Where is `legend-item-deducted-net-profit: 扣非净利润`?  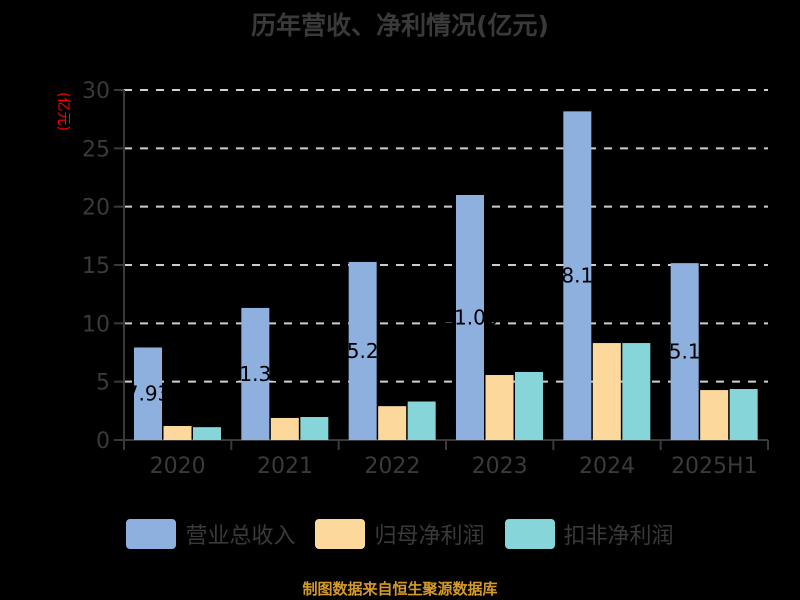
legend-item-deducted-net-profit: 扣非净利润 is located at coordinates (589, 534).